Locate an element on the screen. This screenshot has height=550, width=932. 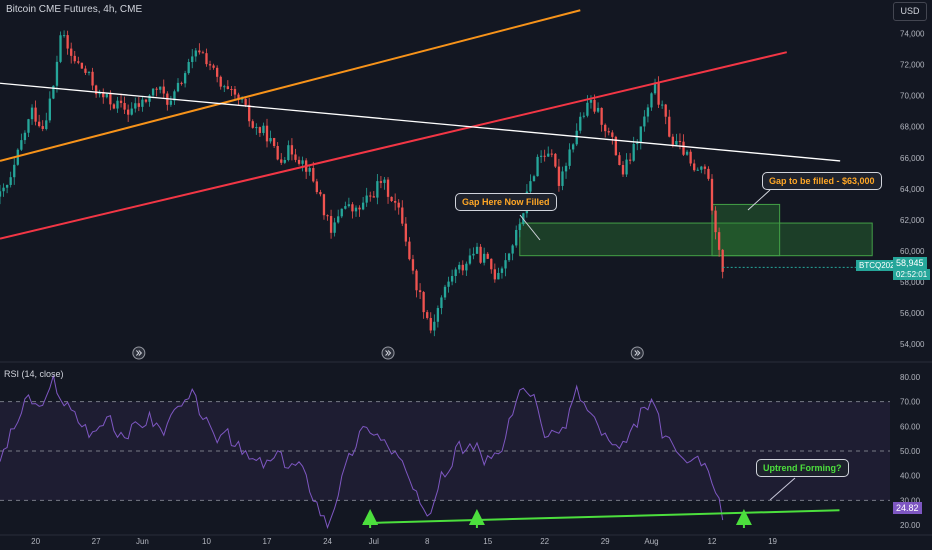
price-tick-label: 58,000 is located at coordinates (912, 282).